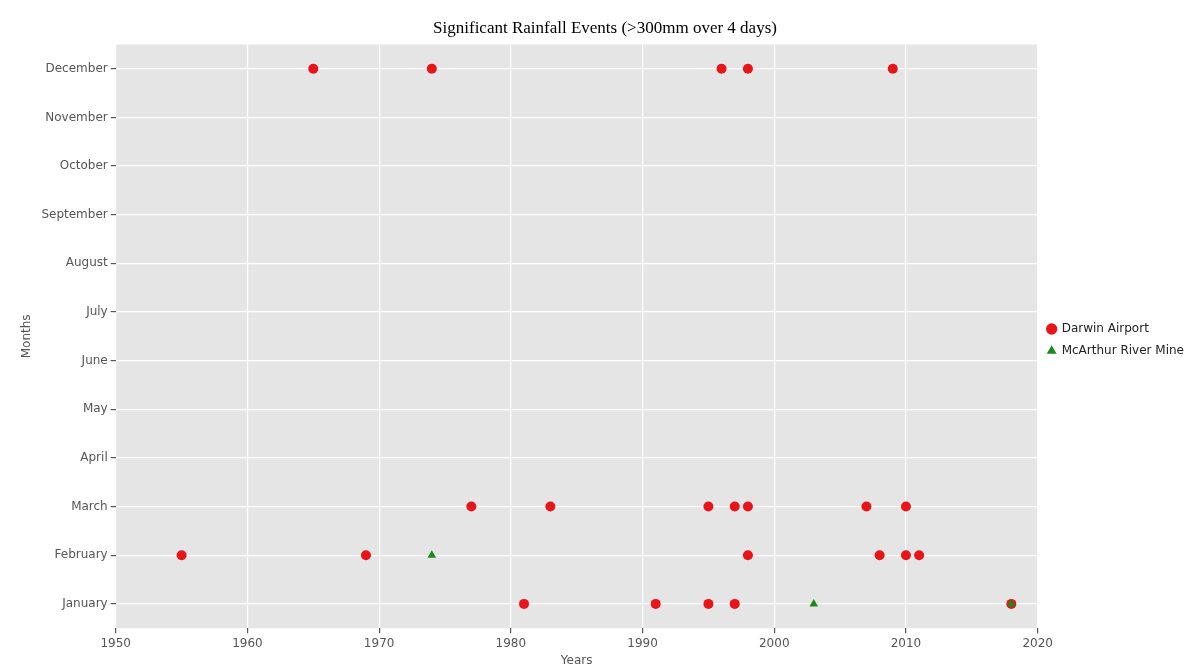 Image resolution: width=1198 pixels, height=668 pixels. What do you see at coordinates (94, 359) in the screenshot?
I see `y-tick-label: June` at bounding box center [94, 359].